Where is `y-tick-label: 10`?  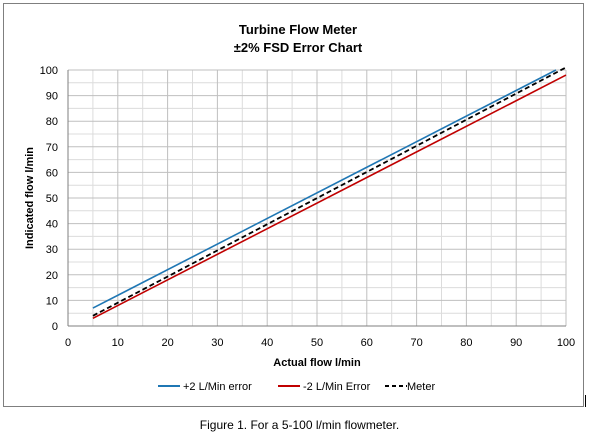 y-tick-label: 10 is located at coordinates (52, 301).